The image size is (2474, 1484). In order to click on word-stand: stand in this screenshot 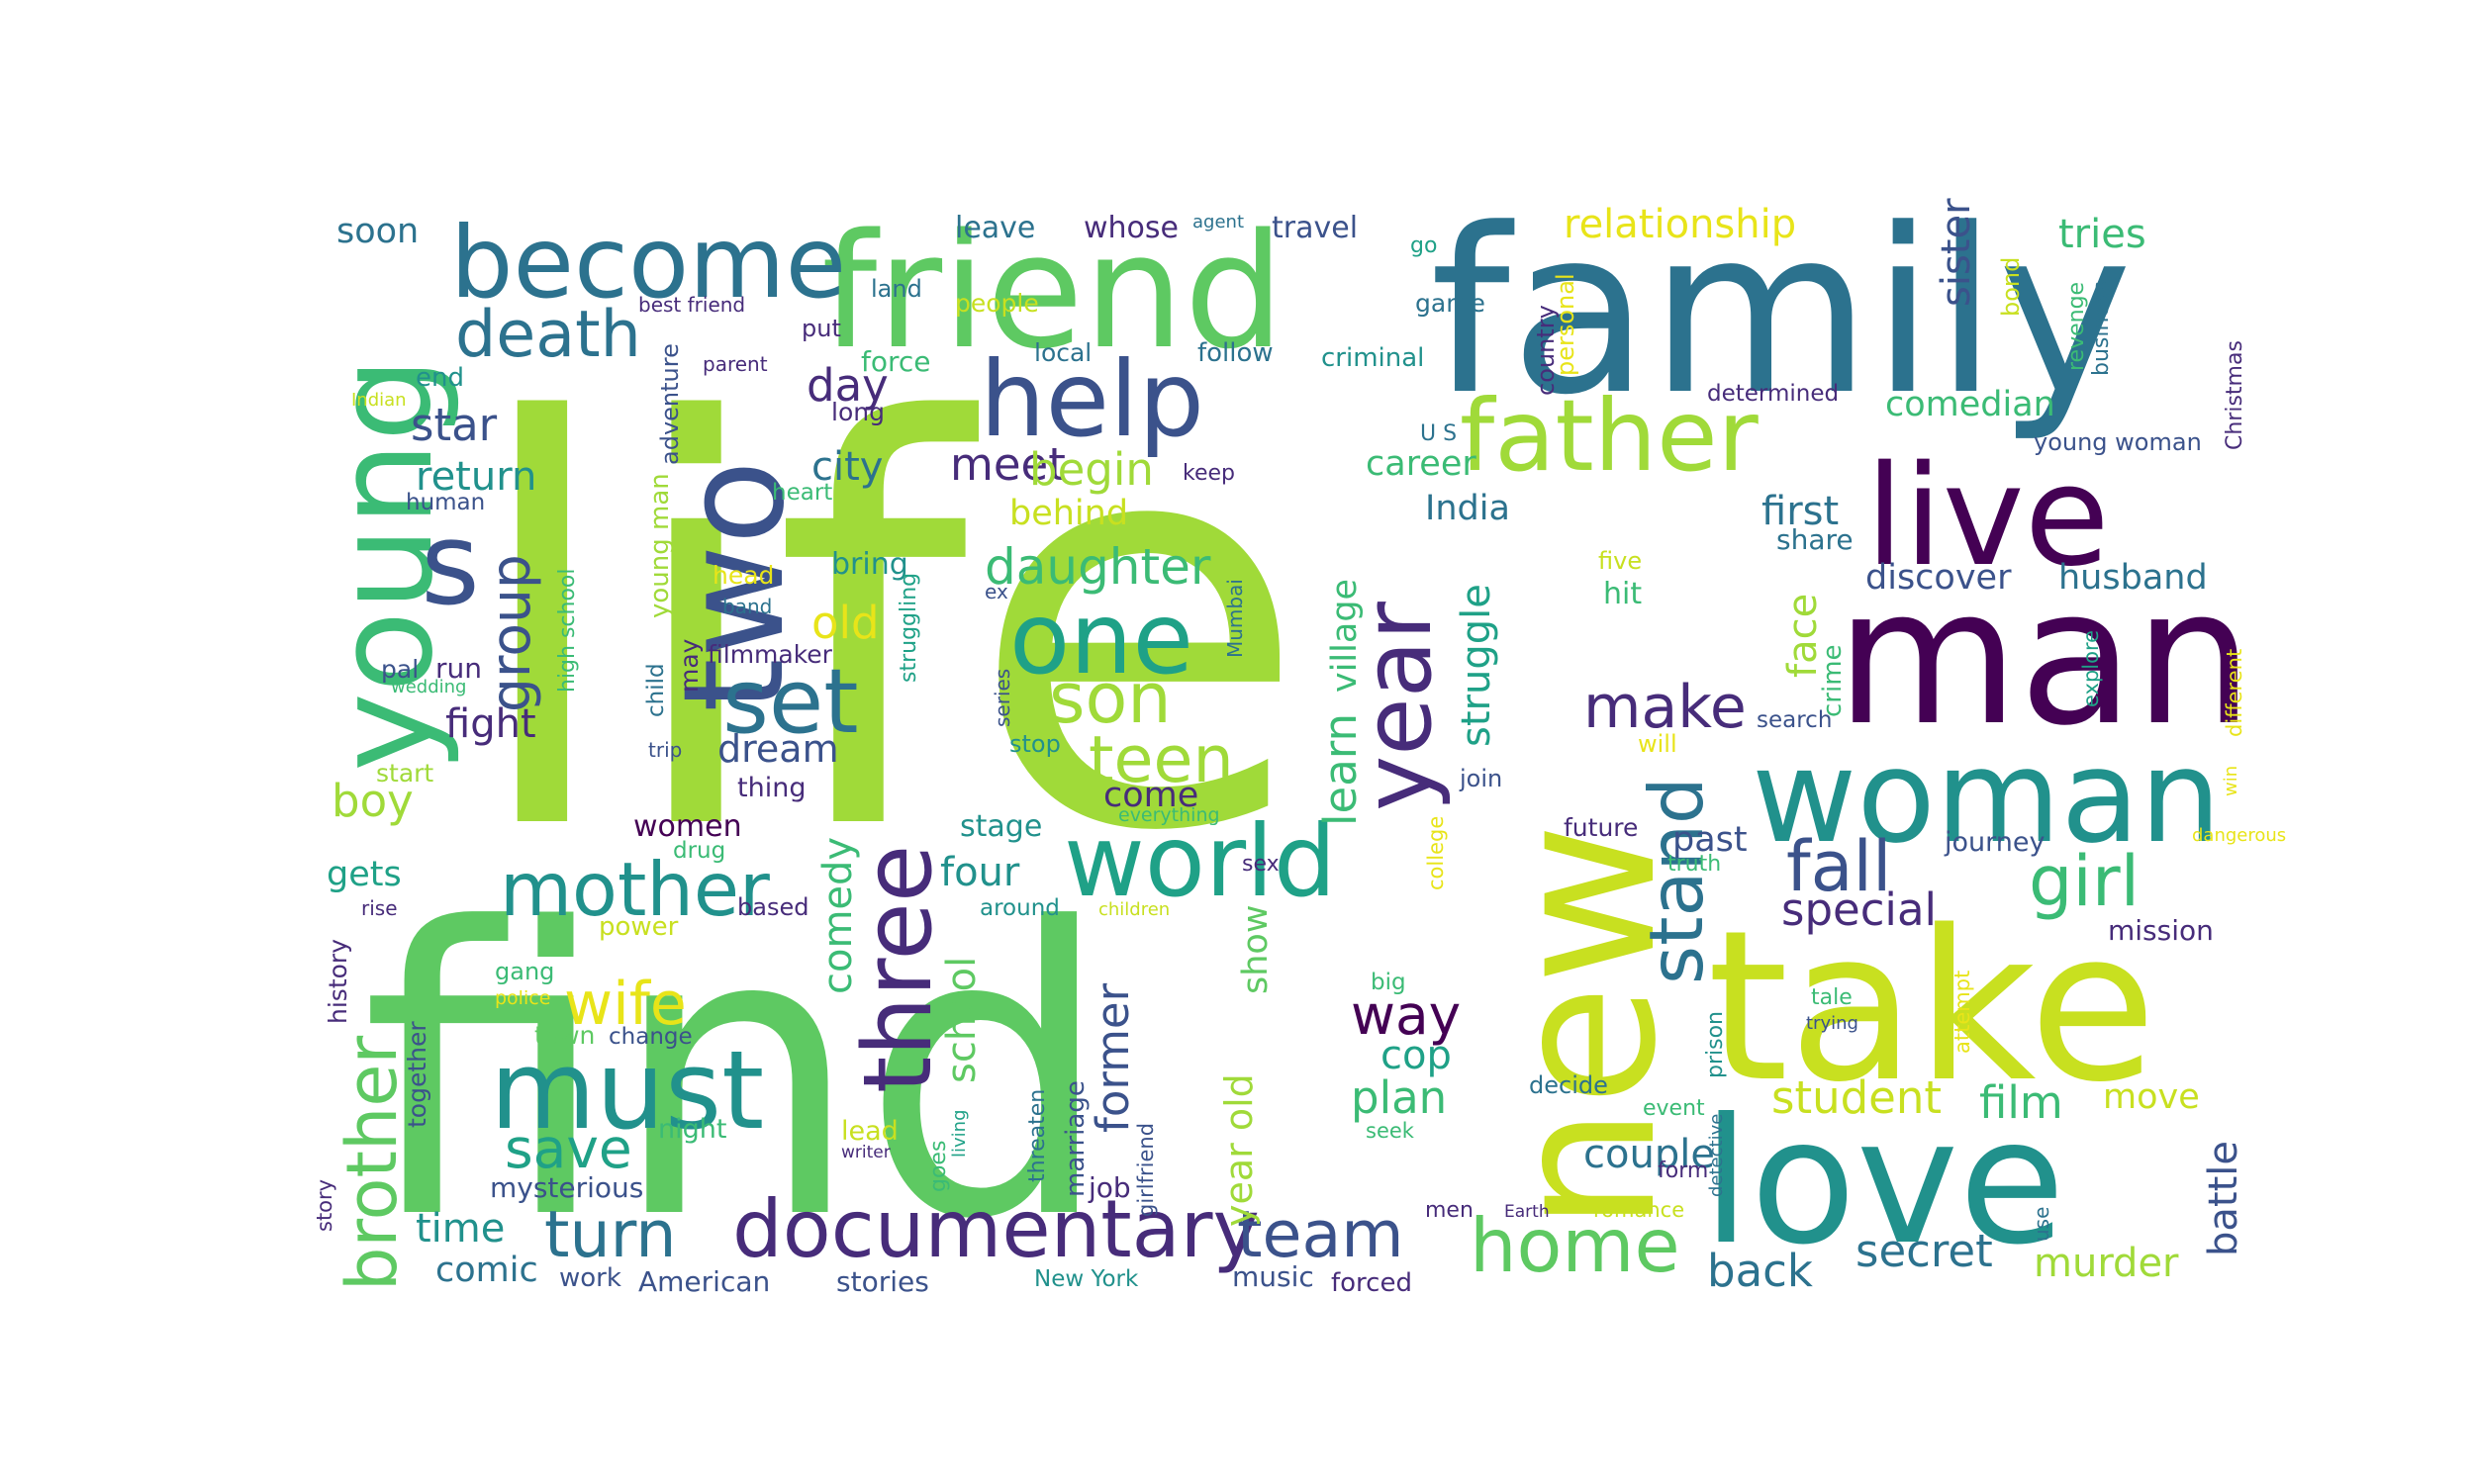, I will do `click(1677, 880)`.